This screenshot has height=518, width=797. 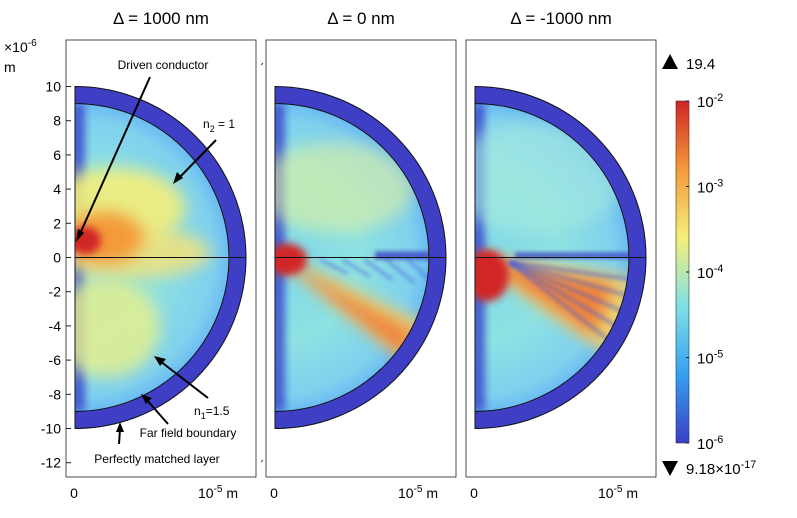 I want to click on colorbar-tick-label: 10⁻², so click(x=710, y=101).